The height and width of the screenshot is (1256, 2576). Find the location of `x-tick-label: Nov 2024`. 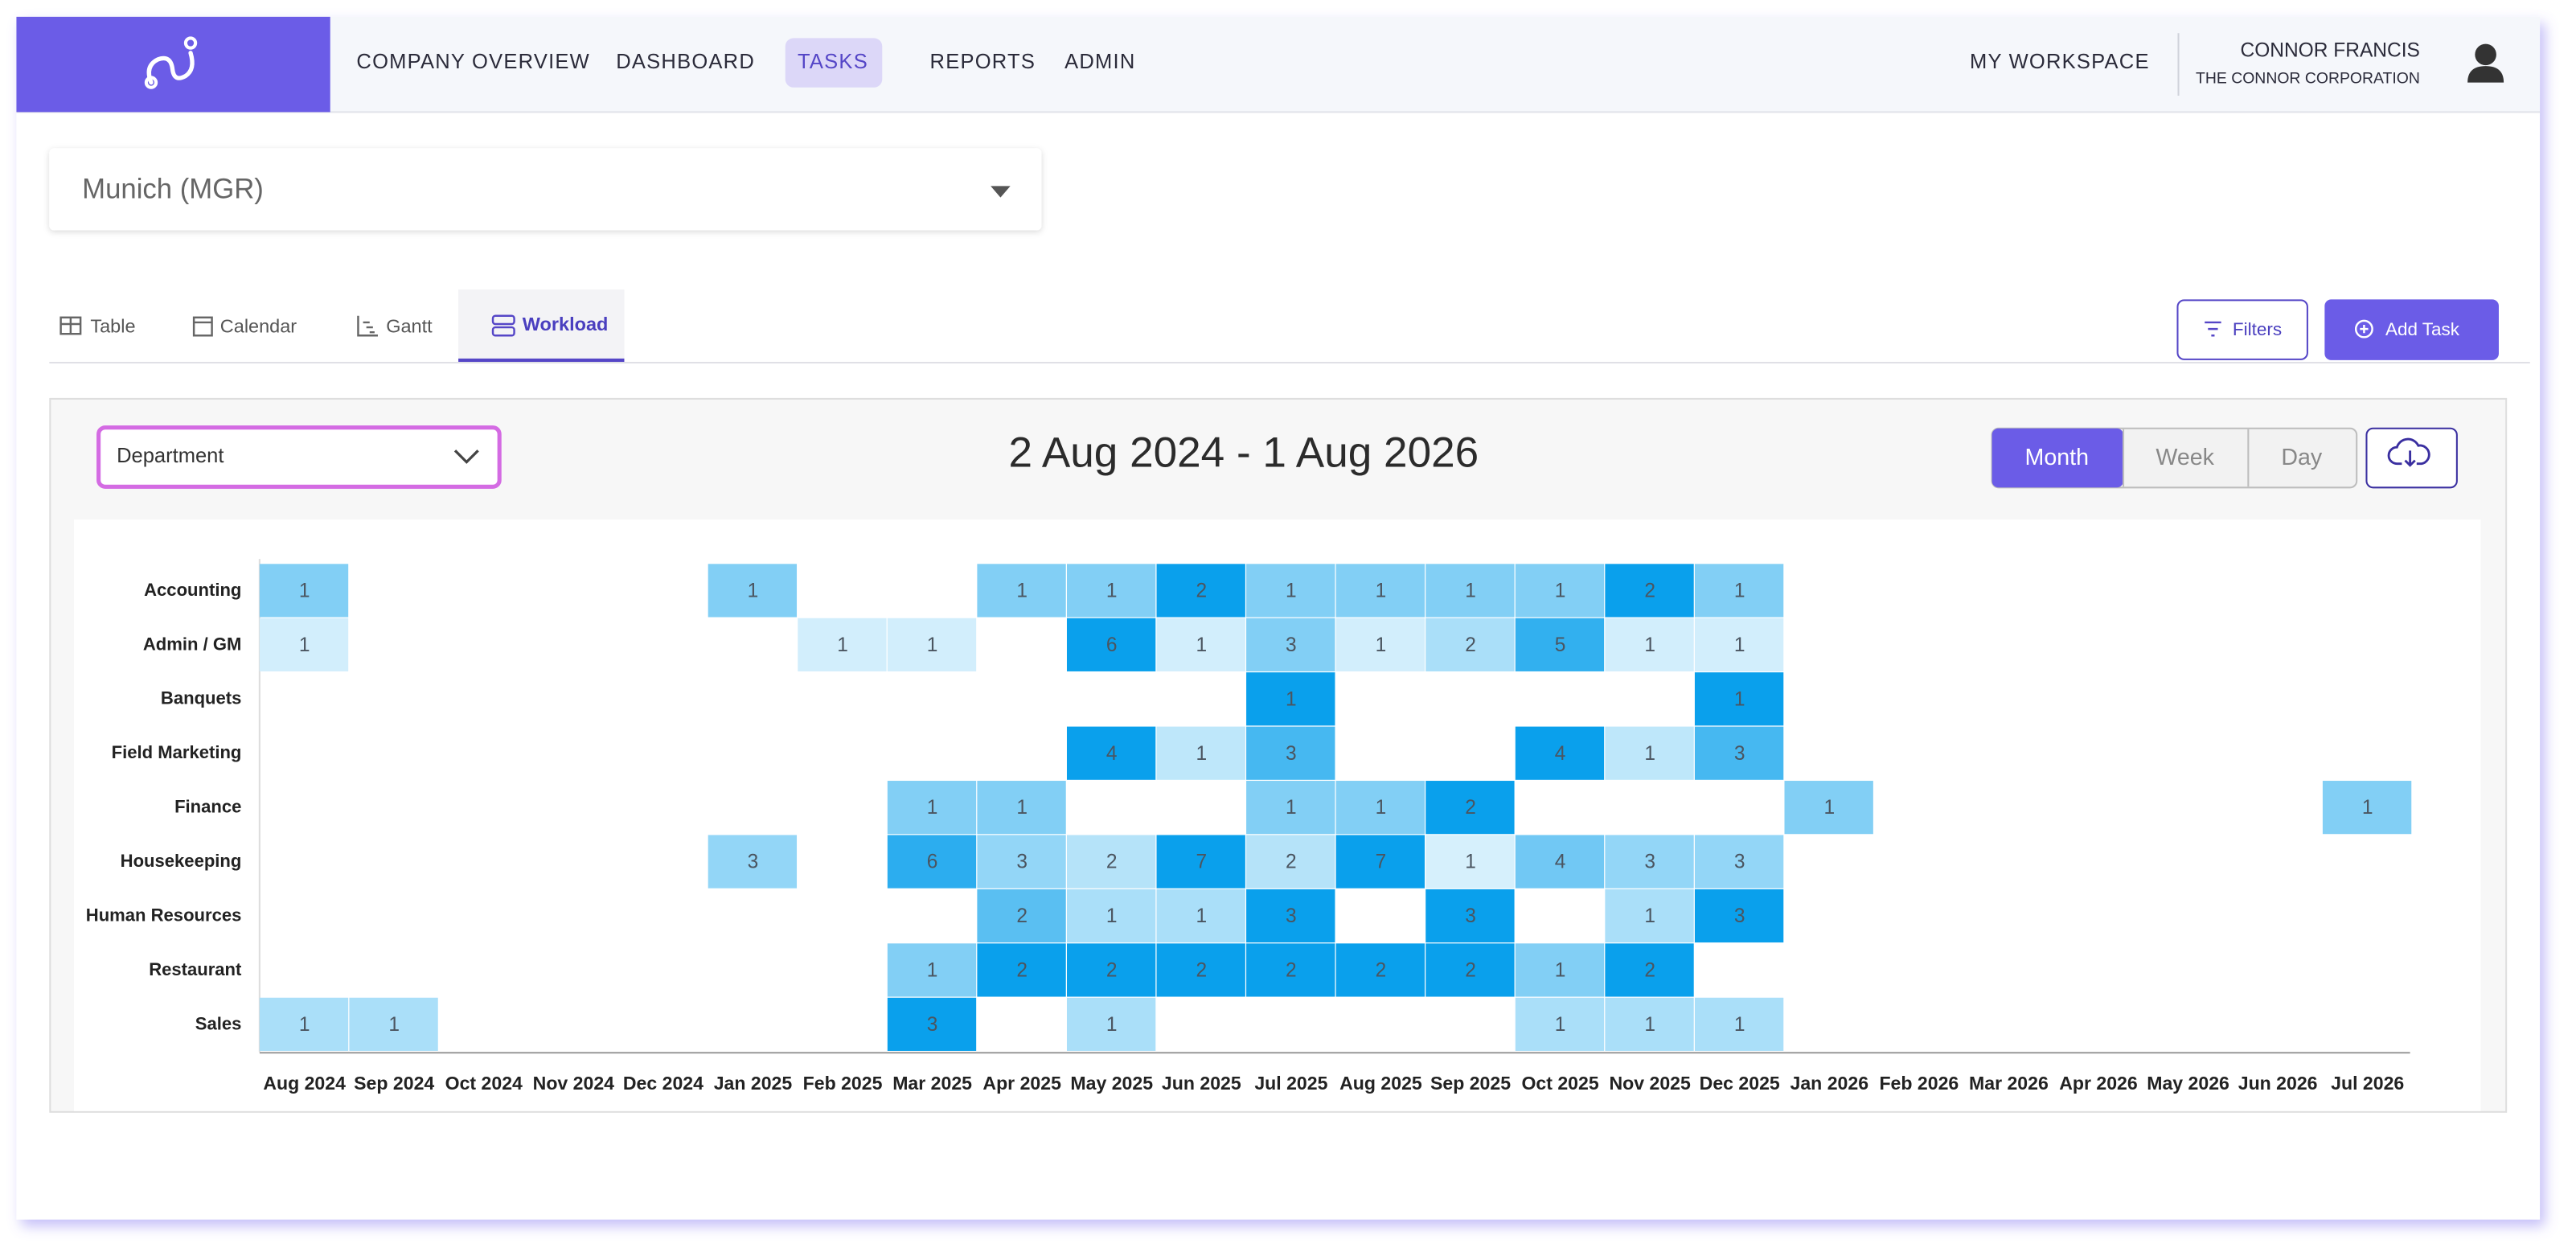

x-tick-label: Nov 2024 is located at coordinates (574, 1083).